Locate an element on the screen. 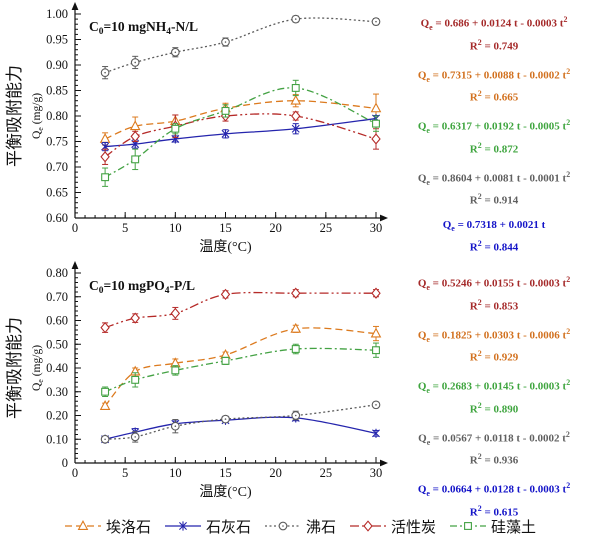  equation-item: Qe = 0.7318 + 0.0021 t R2 = 0.844 is located at coordinates (494, 237).